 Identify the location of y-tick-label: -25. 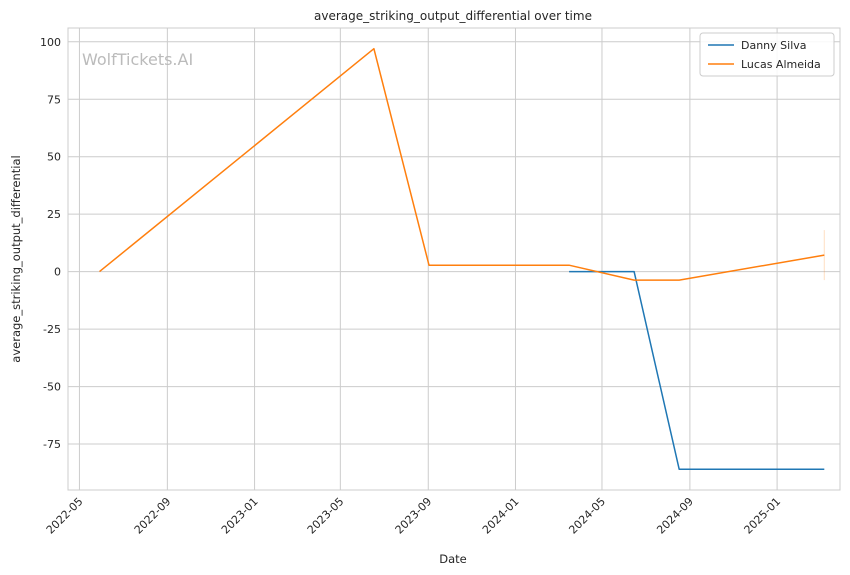
(52, 329).